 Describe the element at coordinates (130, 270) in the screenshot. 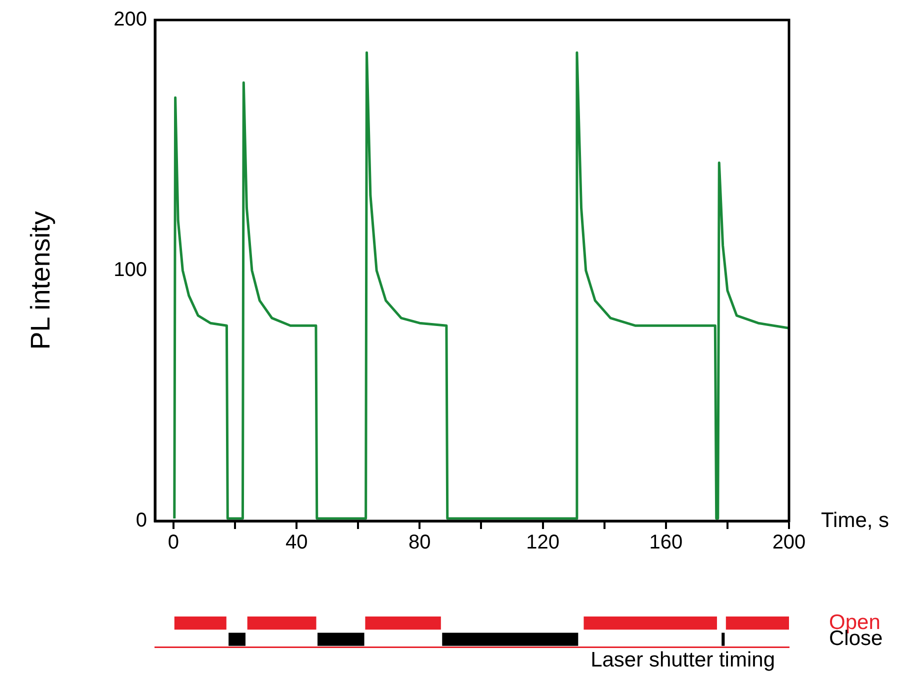

I see `y-tick-label: 100` at that location.